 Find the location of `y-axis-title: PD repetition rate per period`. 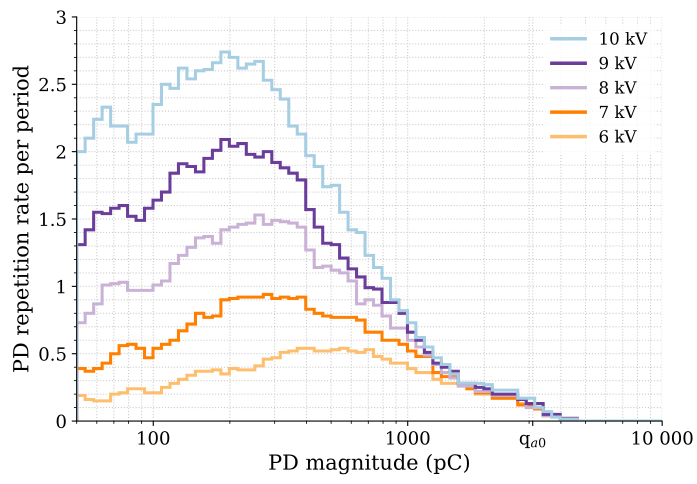

y-axis-title: PD repetition rate per period is located at coordinates (22, 219).